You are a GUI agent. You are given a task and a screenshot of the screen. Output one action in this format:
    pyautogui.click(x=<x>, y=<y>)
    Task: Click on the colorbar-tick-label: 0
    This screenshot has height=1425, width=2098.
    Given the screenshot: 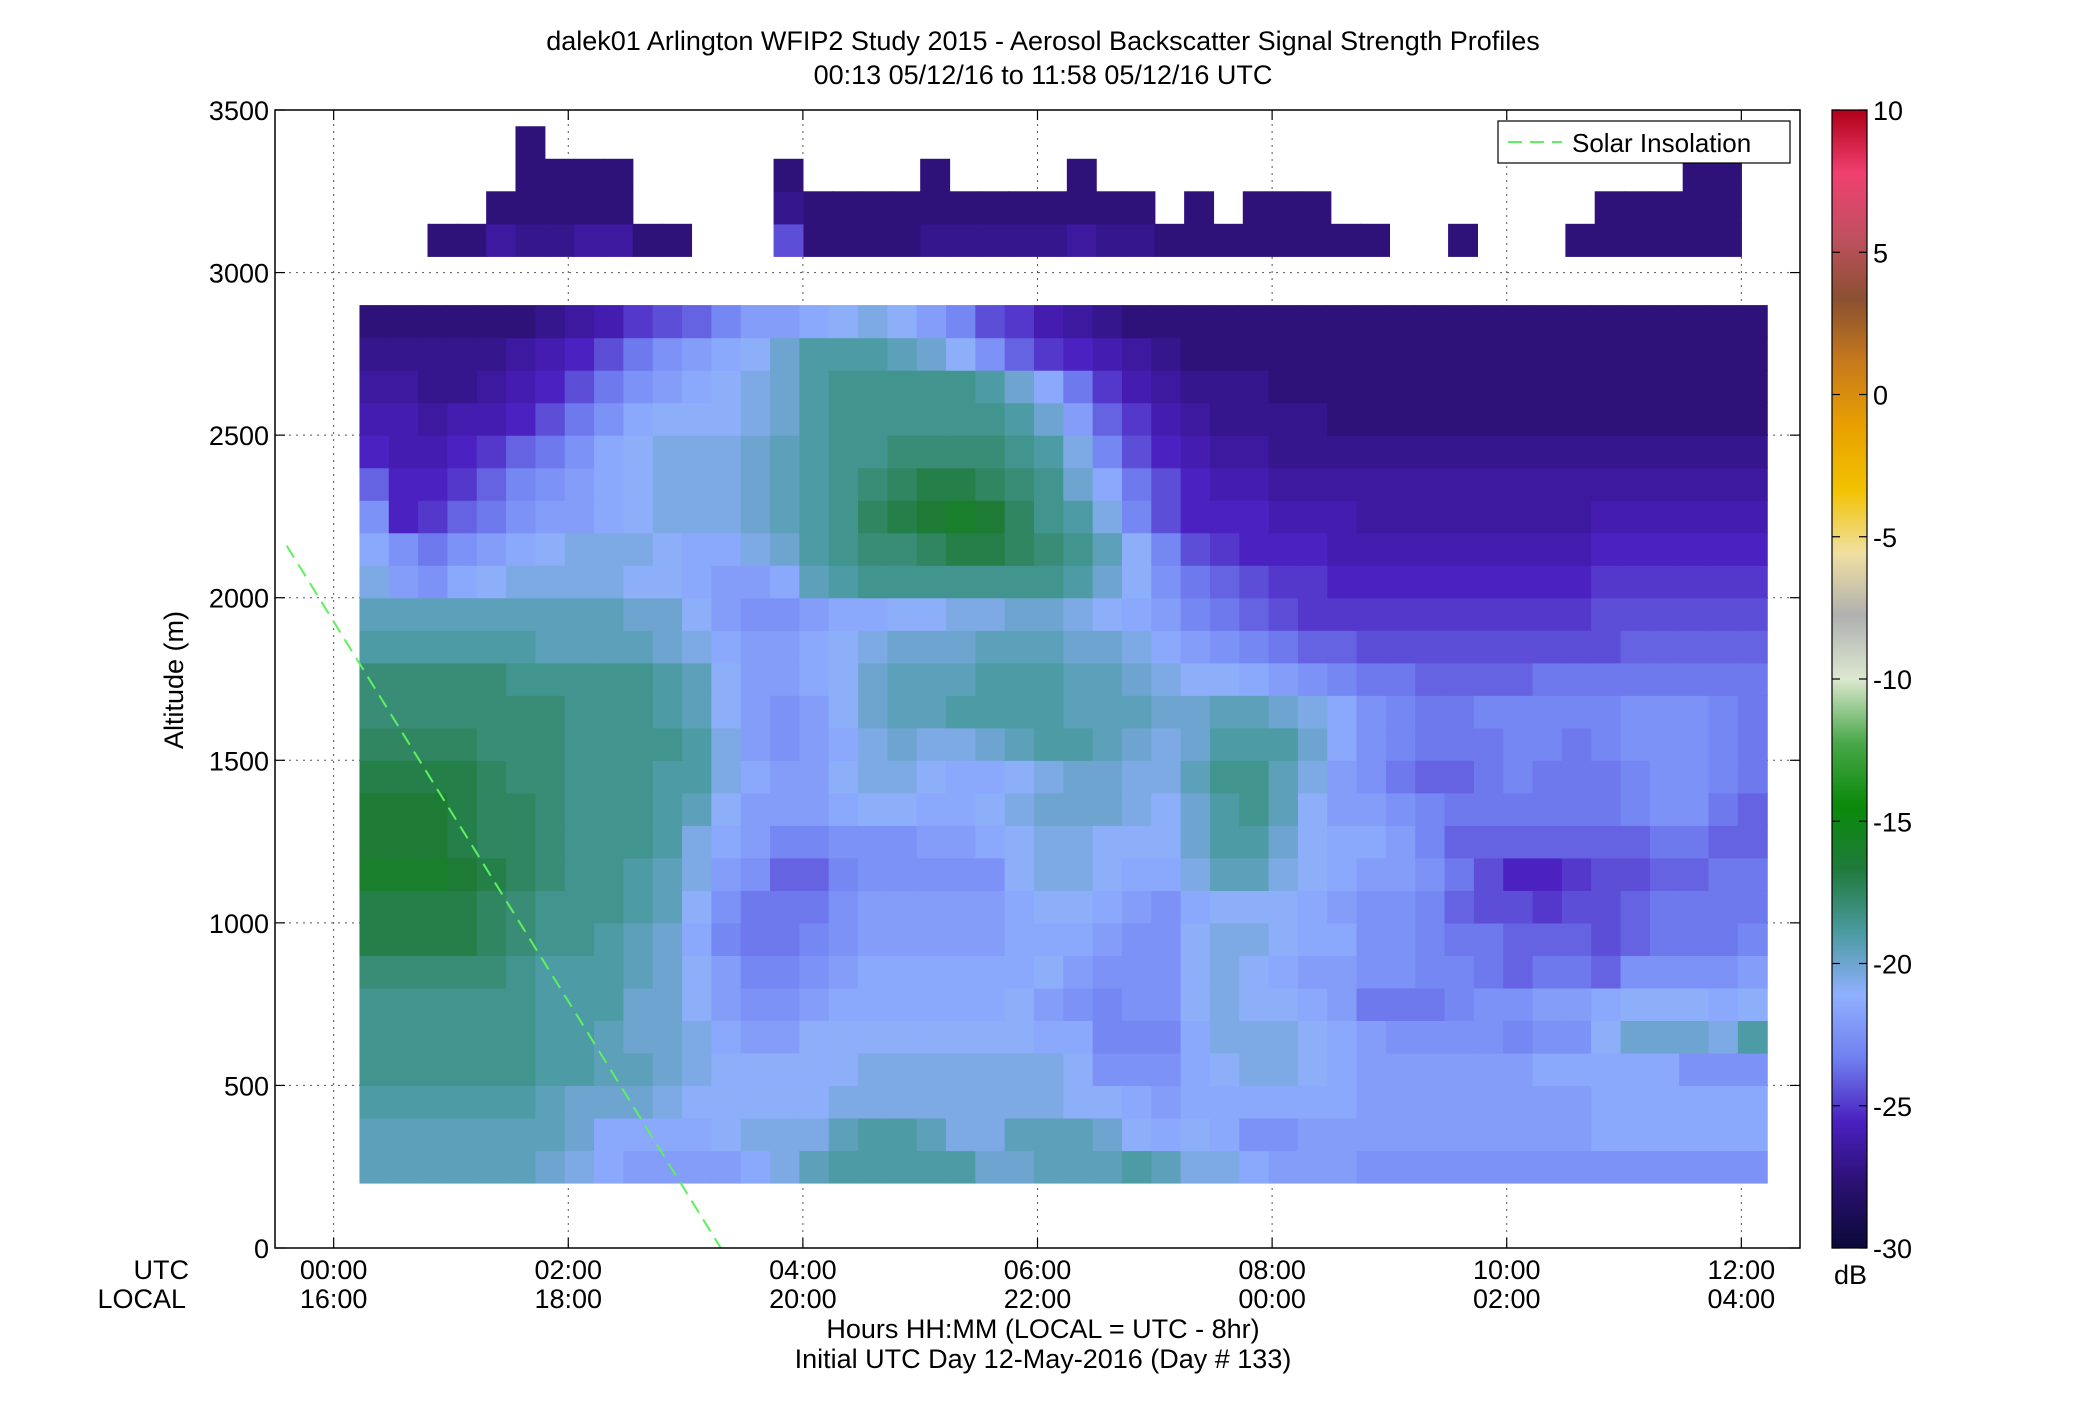 What is the action you would take?
    pyautogui.click(x=1880, y=396)
    